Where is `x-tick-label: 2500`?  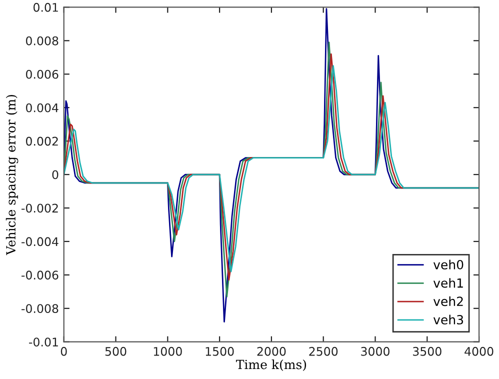 x-tick-label: 2500 is located at coordinates (323, 351).